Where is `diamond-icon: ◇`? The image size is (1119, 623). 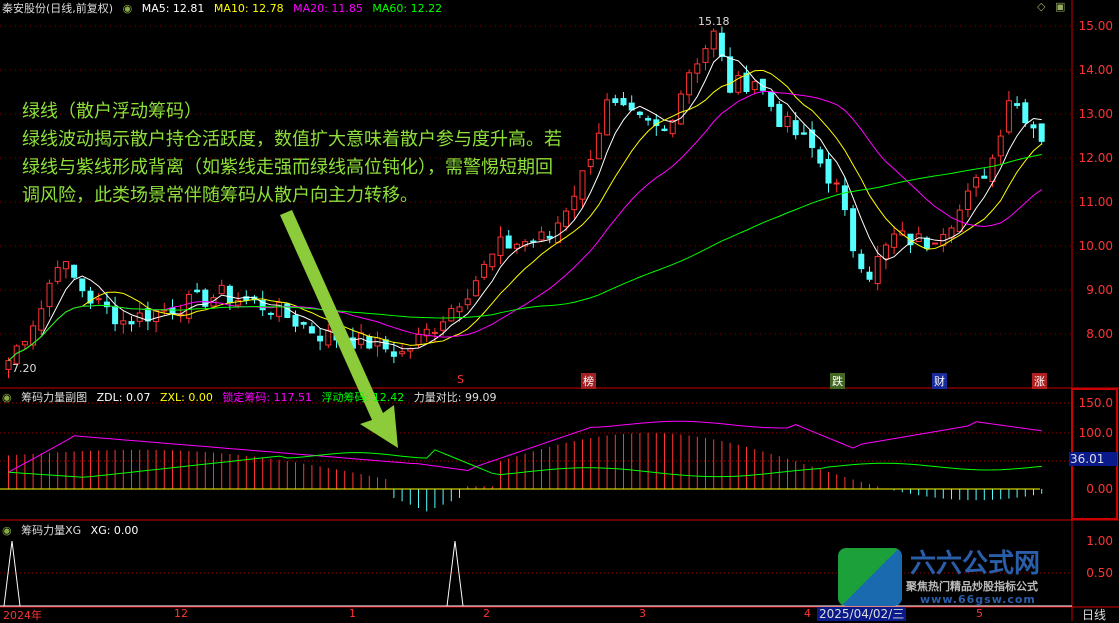 diamond-icon: ◇ is located at coordinates (1041, 6).